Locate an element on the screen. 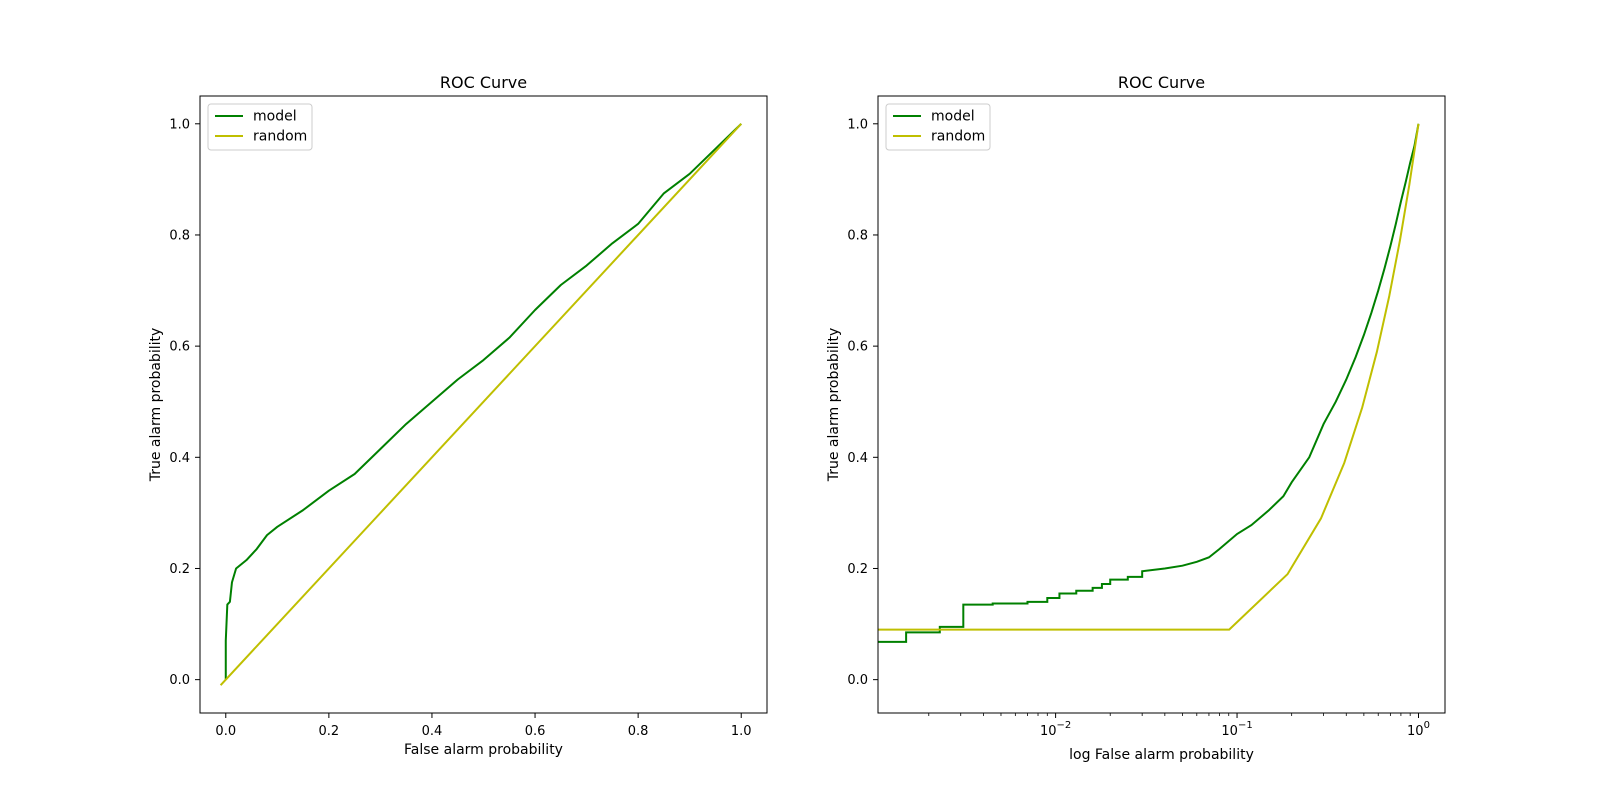 Image resolution: width=1600 pixels, height=800 pixels. left-y-tick-label: 0.8 is located at coordinates (179, 235).